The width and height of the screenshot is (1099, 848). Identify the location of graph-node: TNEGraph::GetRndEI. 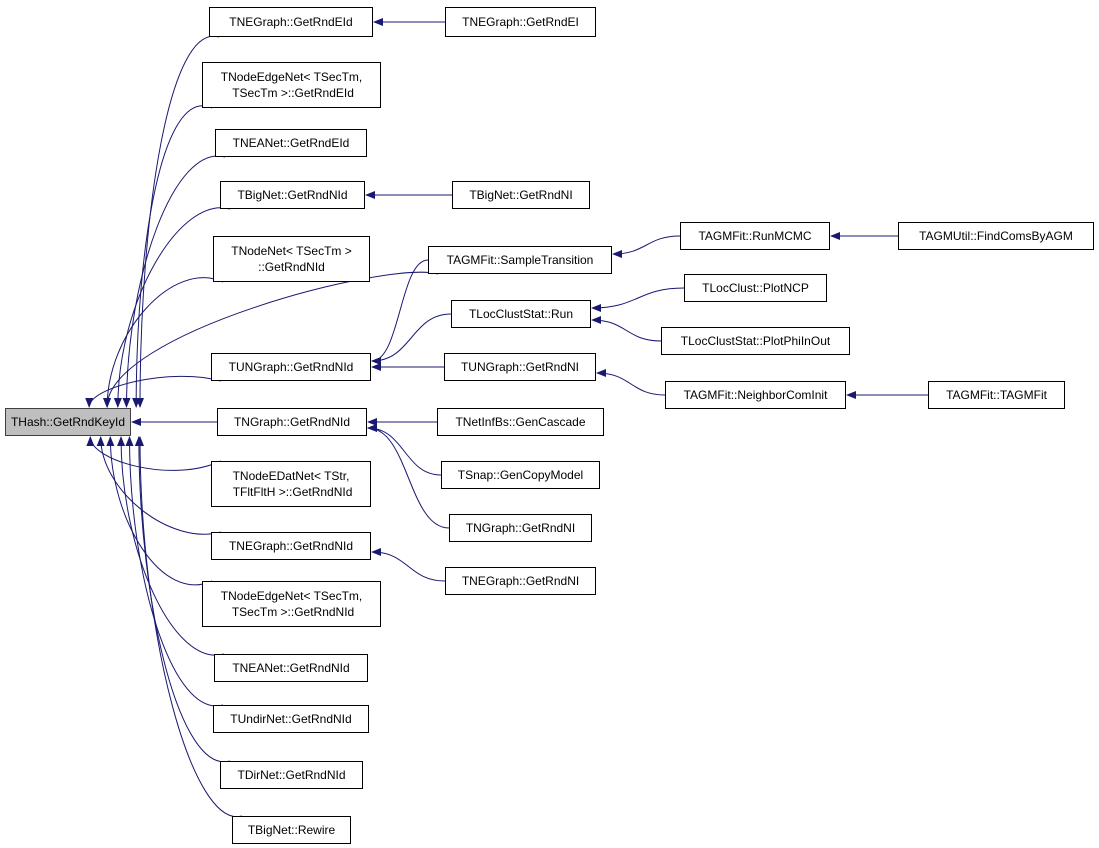
(520, 22).